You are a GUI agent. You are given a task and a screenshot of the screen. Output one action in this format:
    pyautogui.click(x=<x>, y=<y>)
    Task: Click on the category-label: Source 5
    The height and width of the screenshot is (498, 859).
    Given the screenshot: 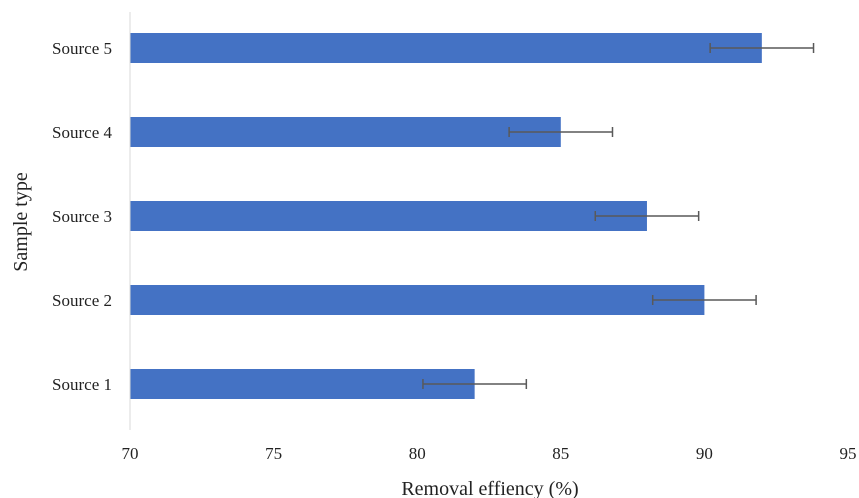 What is the action you would take?
    pyautogui.click(x=82, y=48)
    